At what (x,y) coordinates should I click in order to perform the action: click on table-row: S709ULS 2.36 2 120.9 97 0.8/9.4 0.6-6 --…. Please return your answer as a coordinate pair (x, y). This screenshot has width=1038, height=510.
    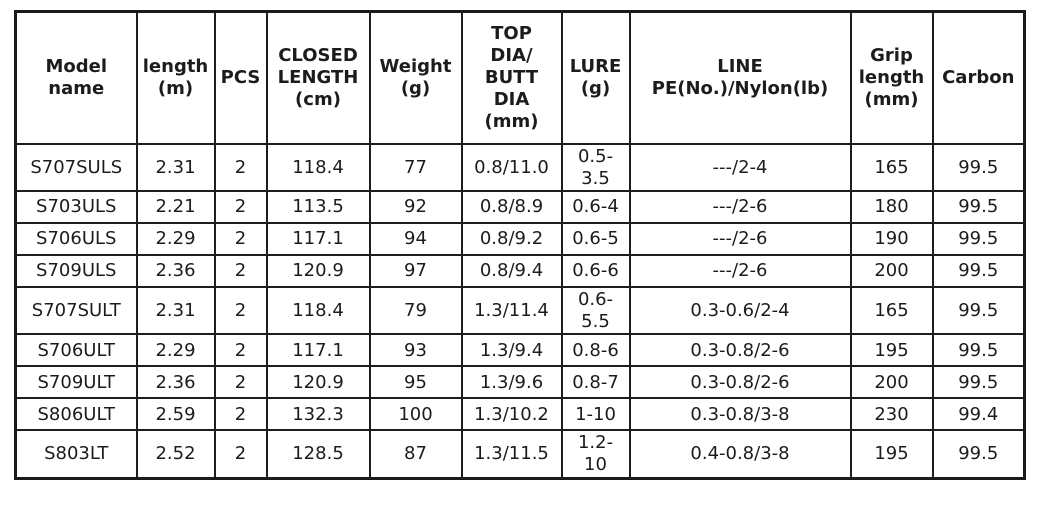
    Looking at the image, I should click on (520, 271).